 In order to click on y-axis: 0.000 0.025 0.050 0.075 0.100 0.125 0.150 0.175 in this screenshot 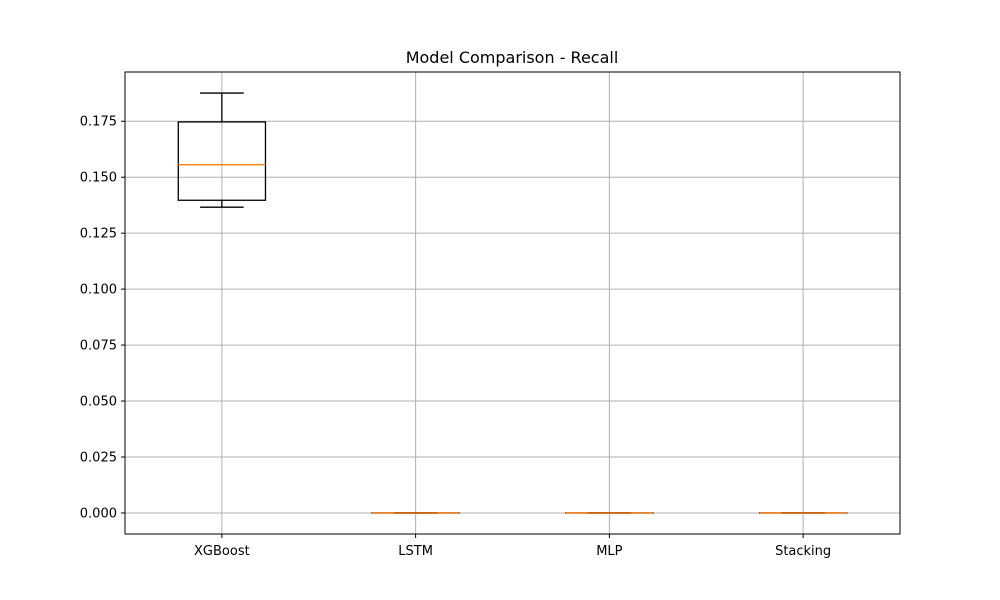, I will do `click(102, 318)`.